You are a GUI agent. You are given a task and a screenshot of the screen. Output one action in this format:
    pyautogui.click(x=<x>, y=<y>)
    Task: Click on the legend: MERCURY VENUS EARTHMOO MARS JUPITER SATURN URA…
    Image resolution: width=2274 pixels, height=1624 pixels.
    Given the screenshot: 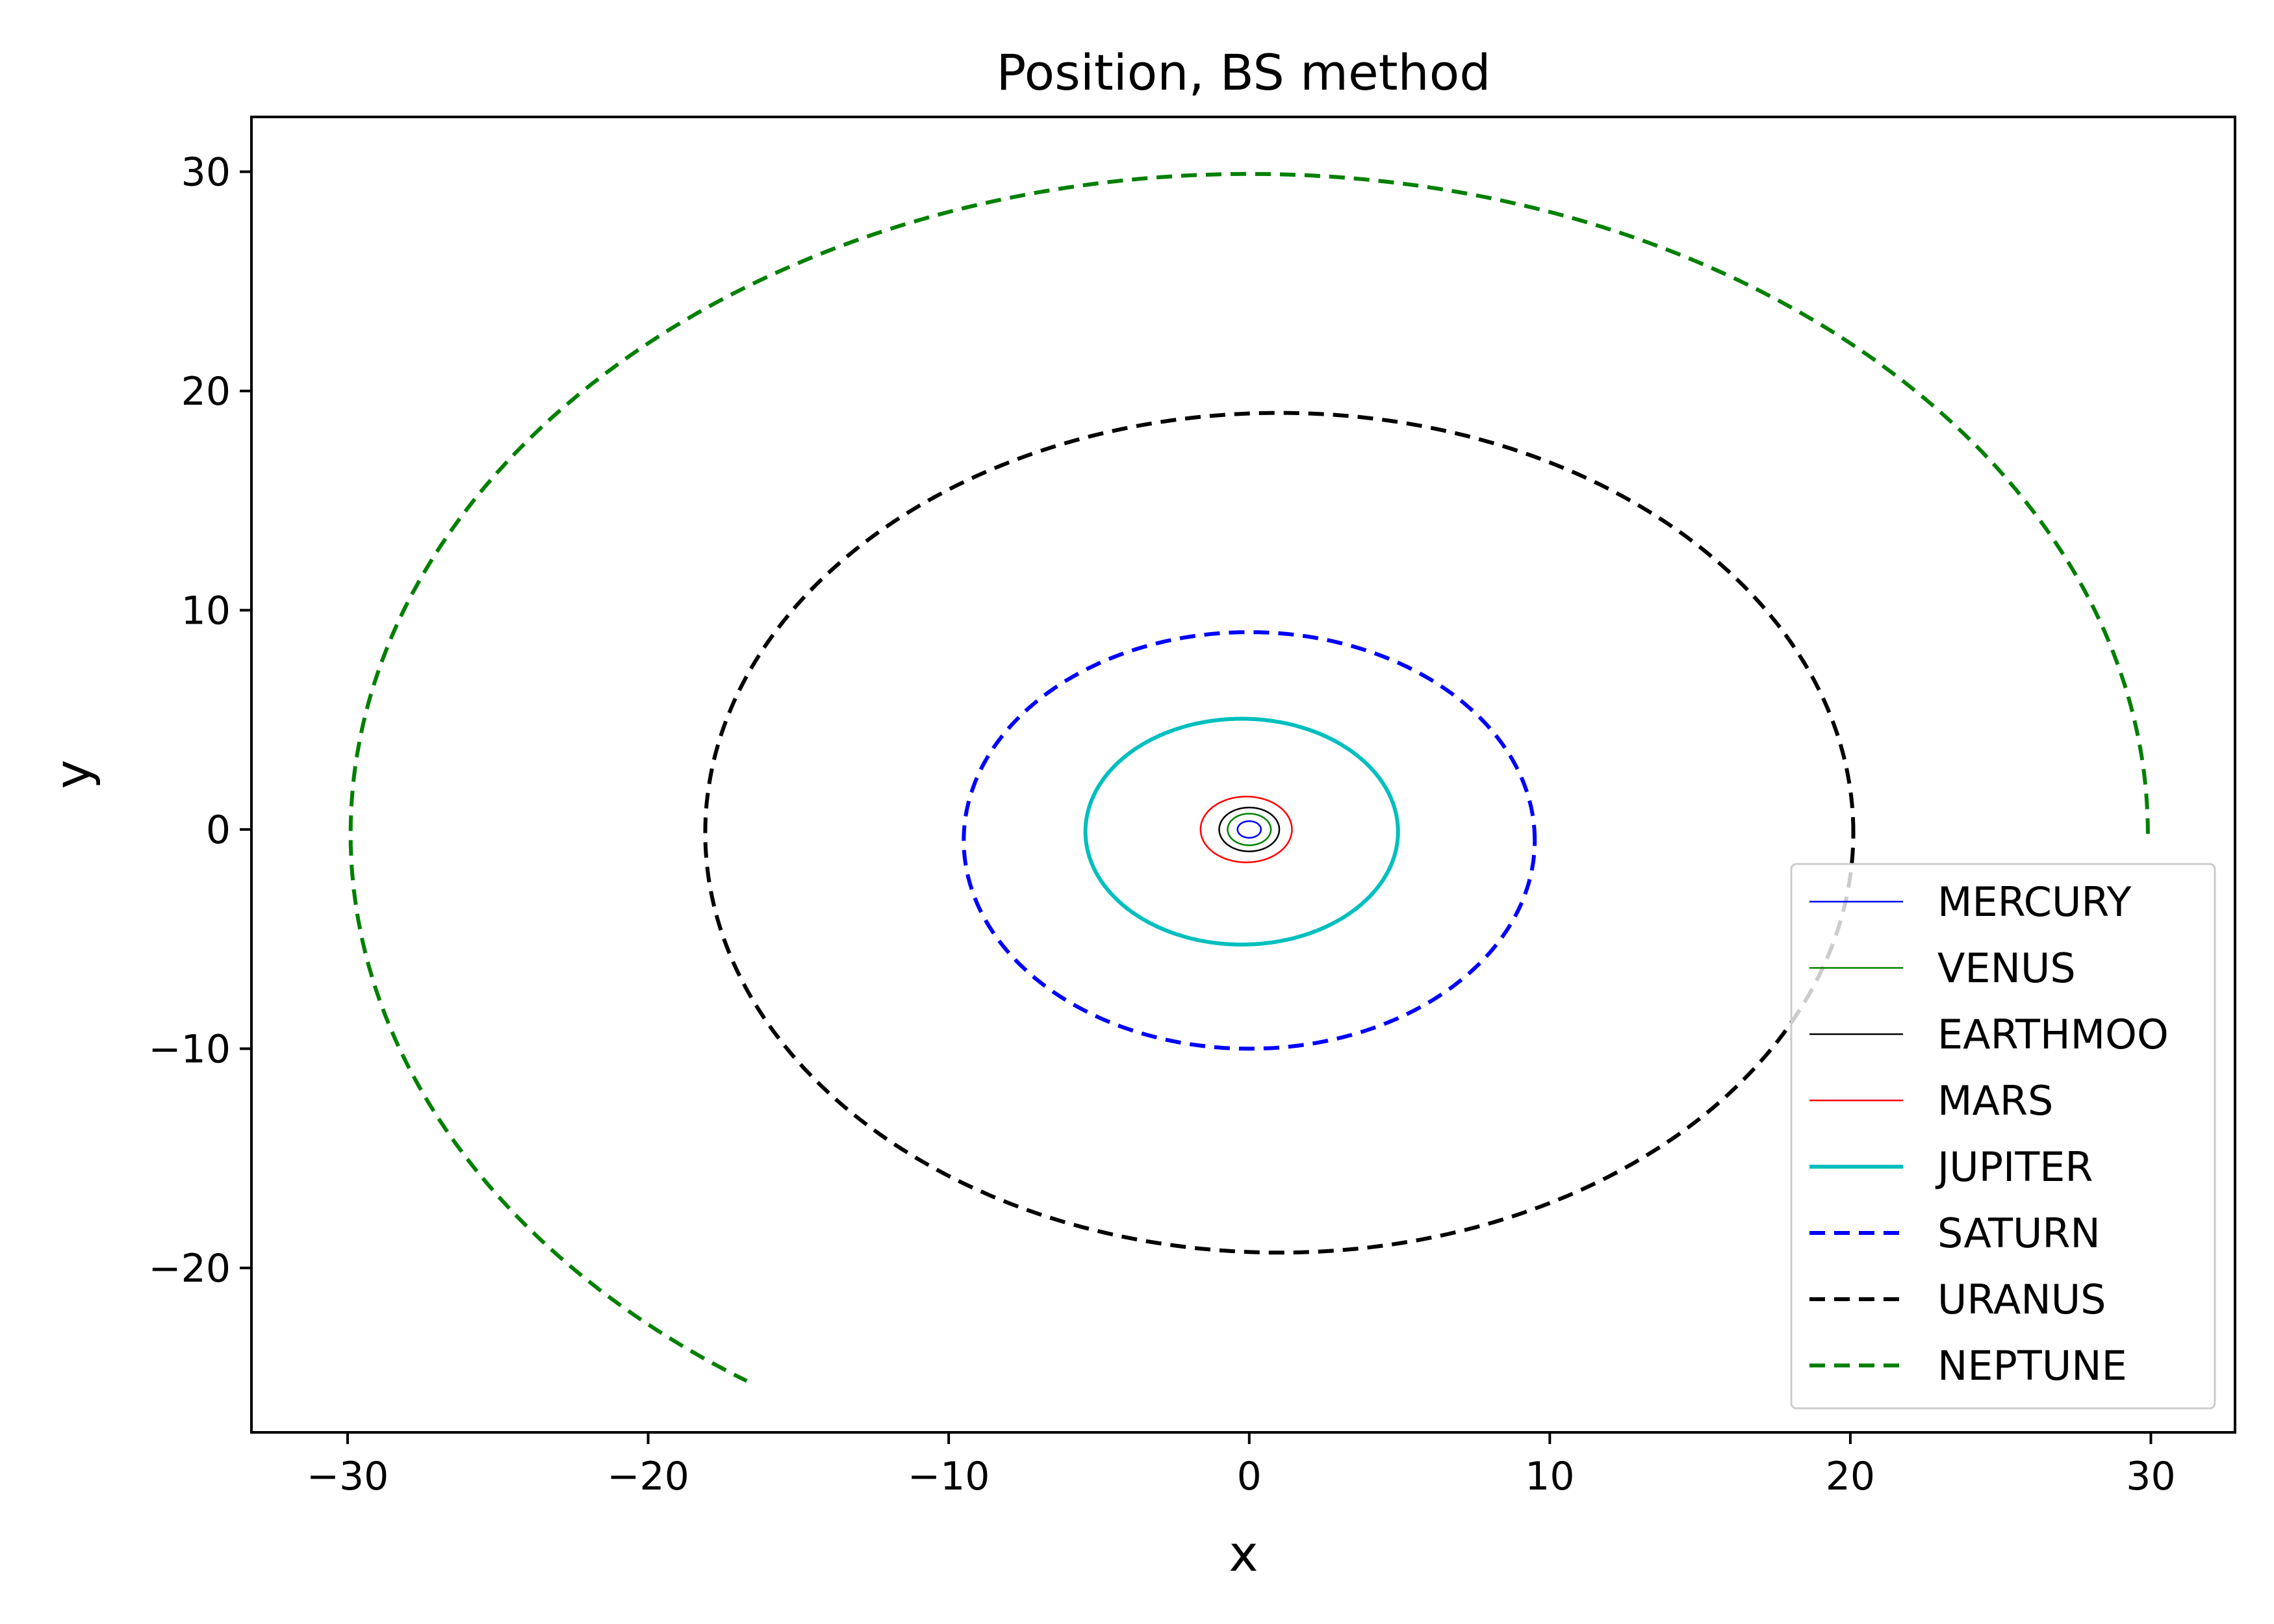 What is the action you would take?
    pyautogui.click(x=2003, y=1136)
    